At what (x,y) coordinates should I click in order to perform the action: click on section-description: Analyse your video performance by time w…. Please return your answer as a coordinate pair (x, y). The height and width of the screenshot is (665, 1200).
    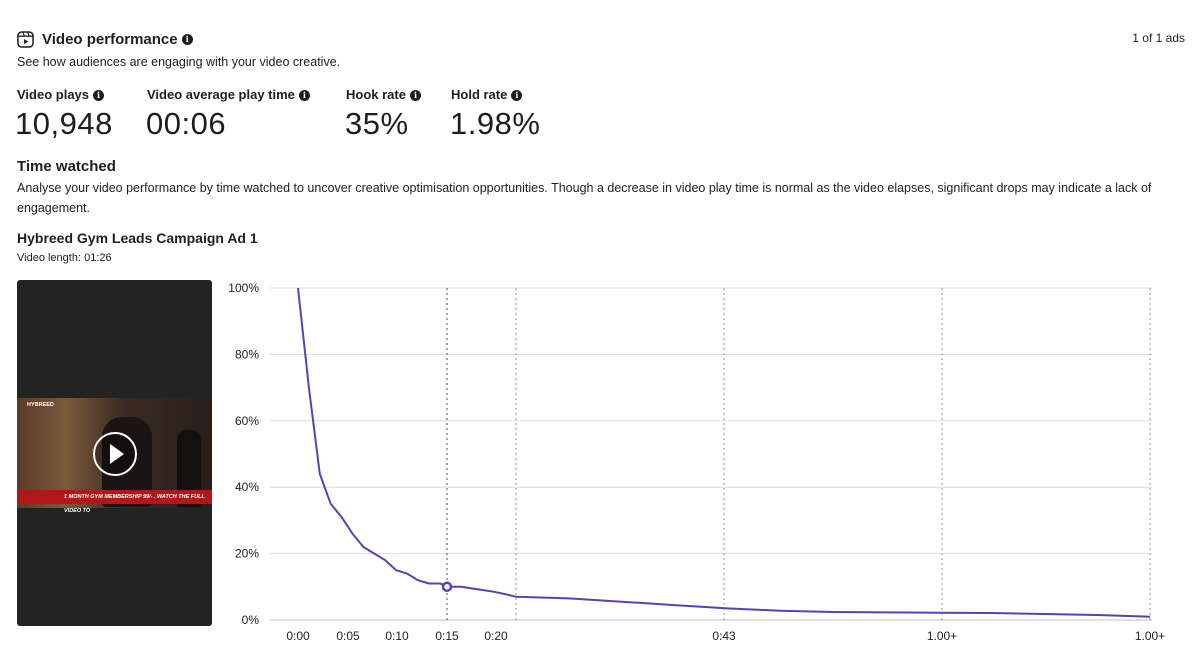
    Looking at the image, I should click on (584, 198).